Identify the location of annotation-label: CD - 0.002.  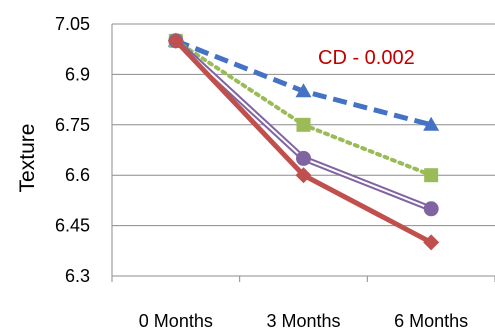
(366, 58).